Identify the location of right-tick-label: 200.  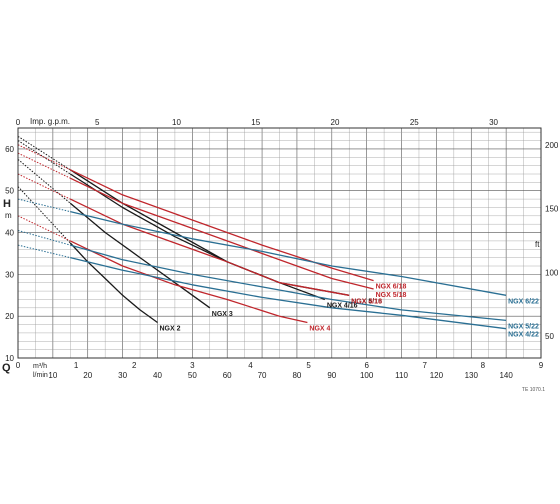
(552, 145).